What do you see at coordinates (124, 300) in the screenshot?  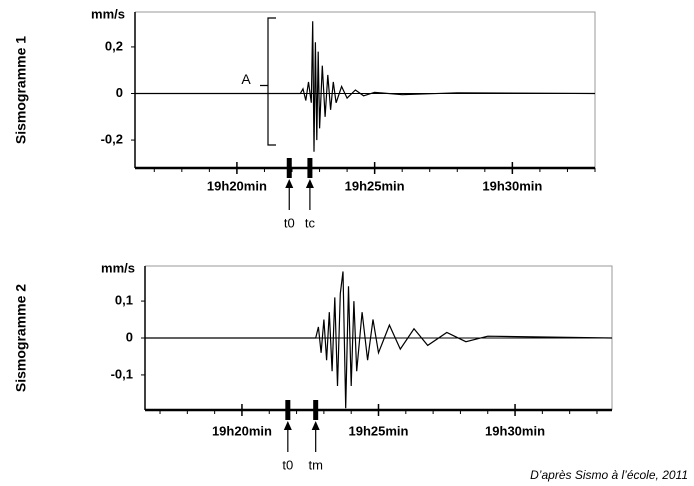 I see `y-tick-label: 0,1` at bounding box center [124, 300].